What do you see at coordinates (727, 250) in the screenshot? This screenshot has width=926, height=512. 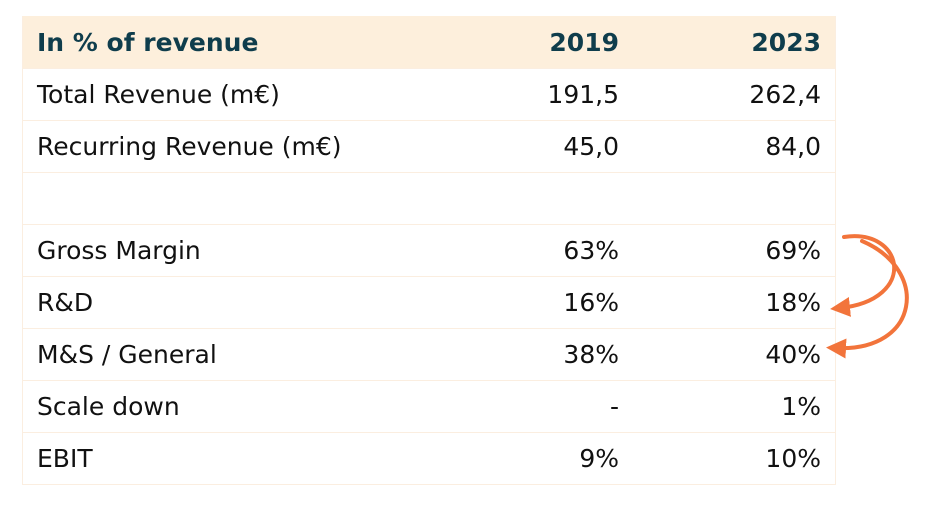 I see `value-2023: 69%` at bounding box center [727, 250].